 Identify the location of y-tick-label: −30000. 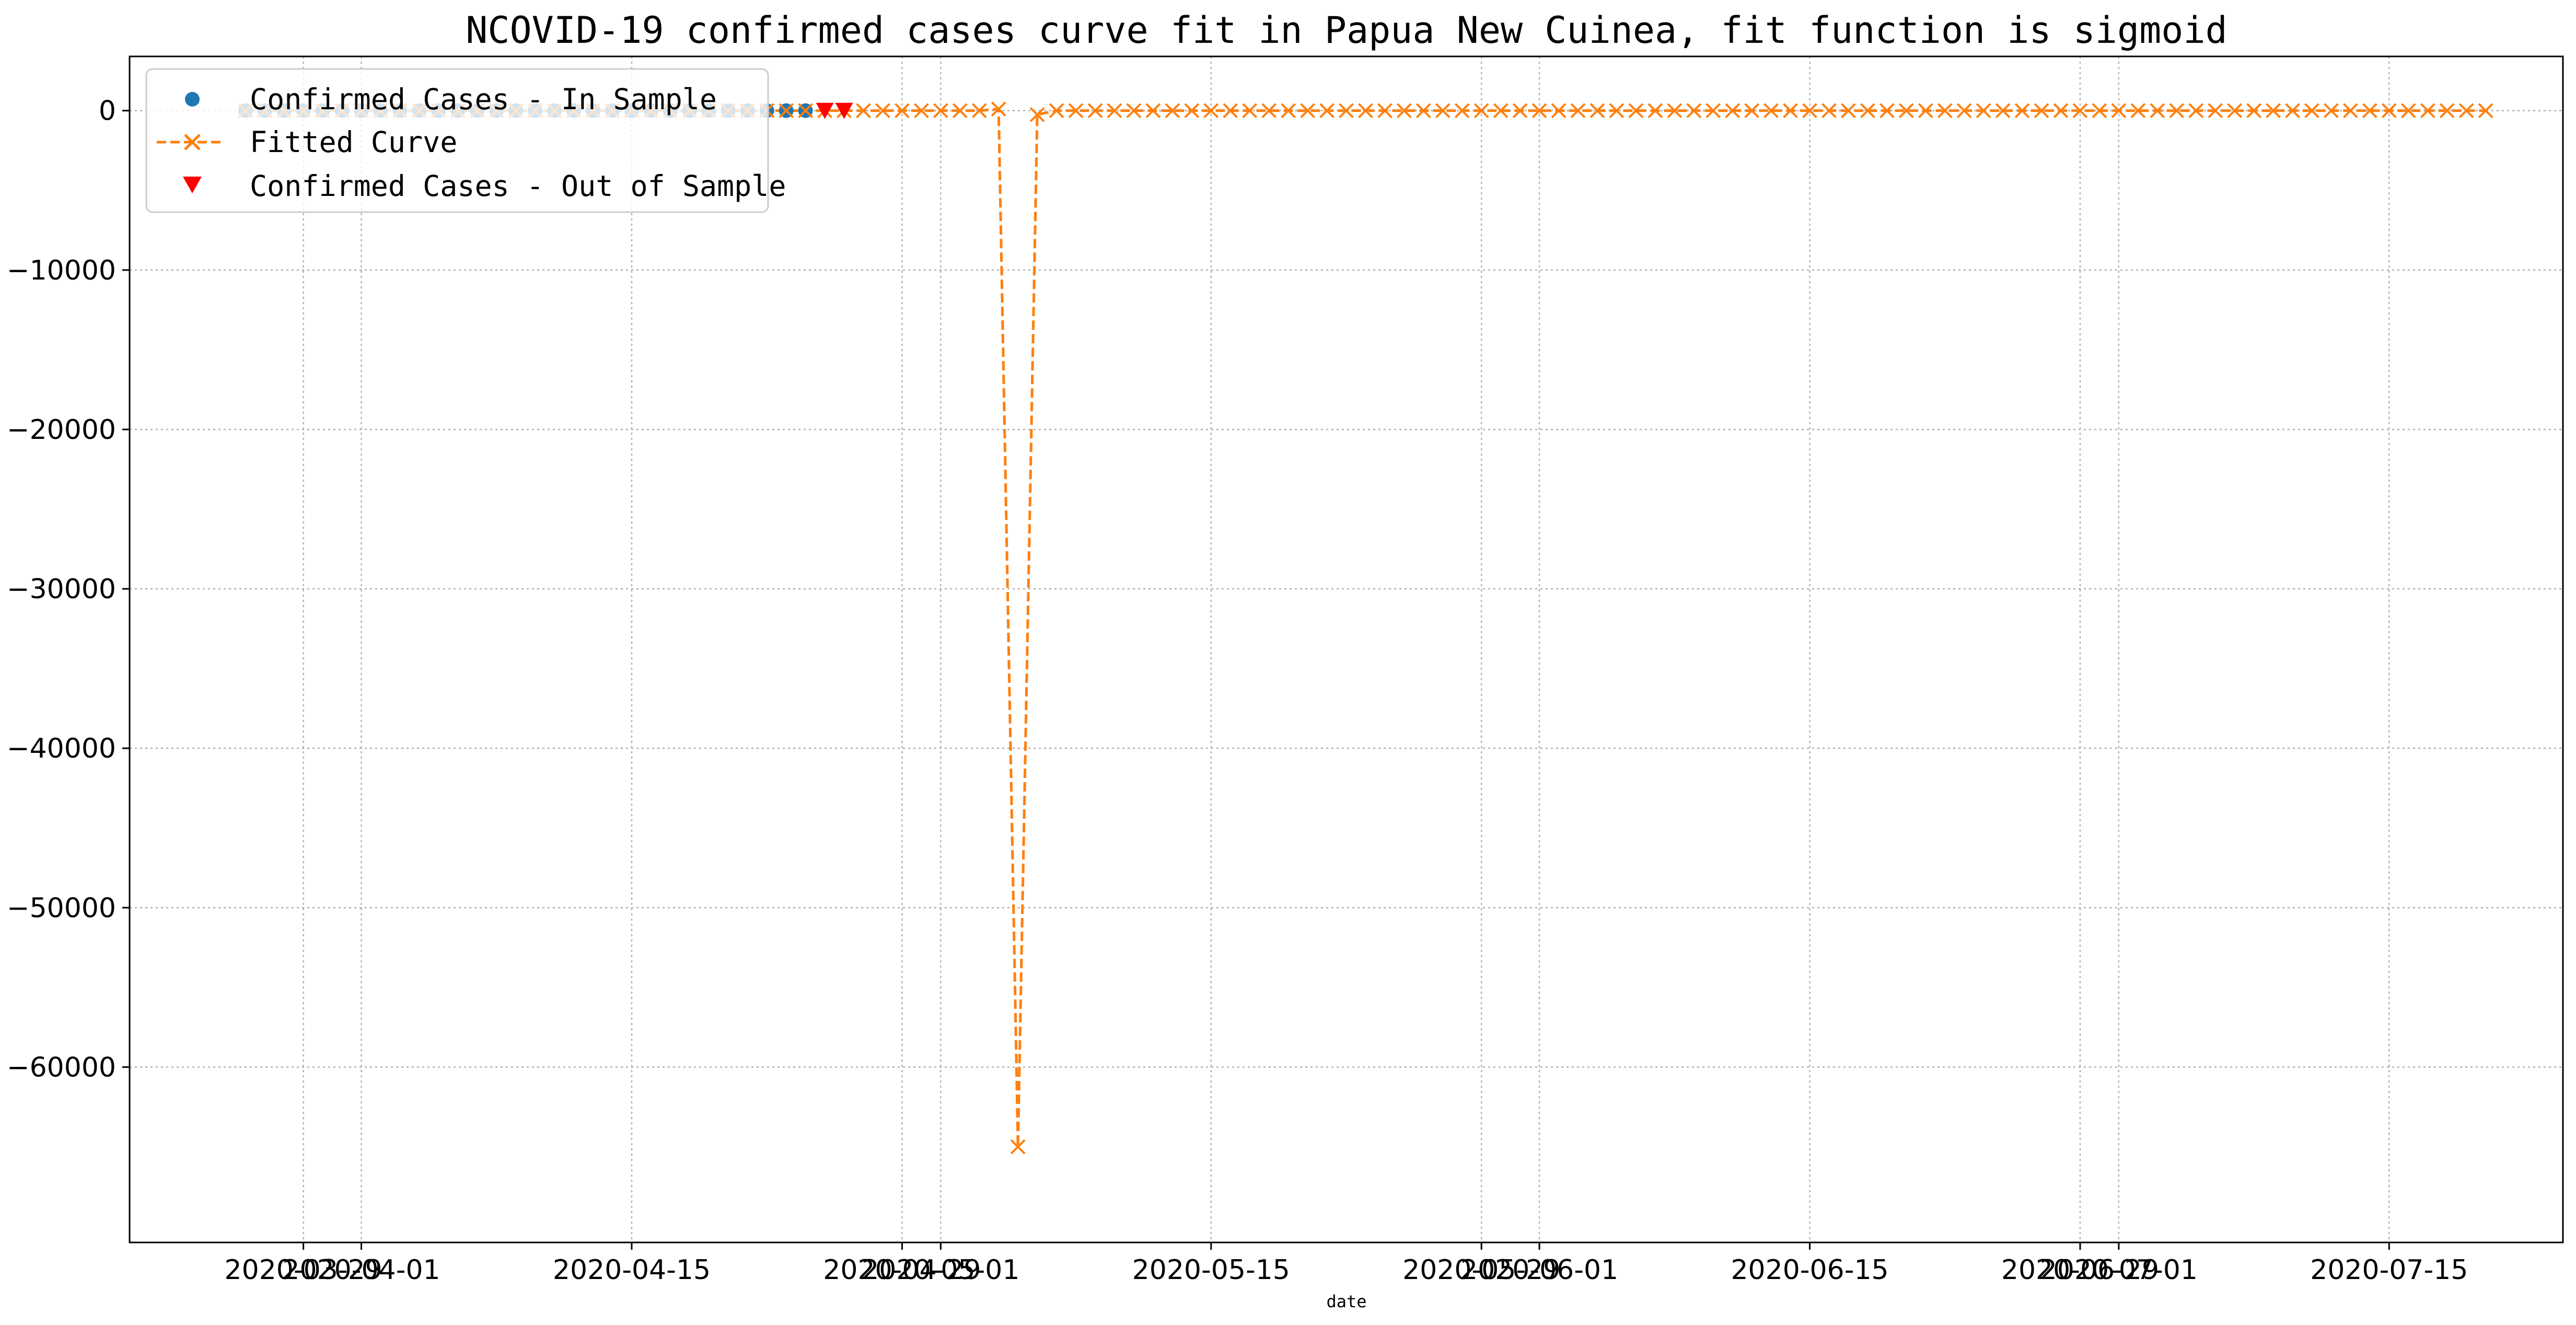
(61, 589).